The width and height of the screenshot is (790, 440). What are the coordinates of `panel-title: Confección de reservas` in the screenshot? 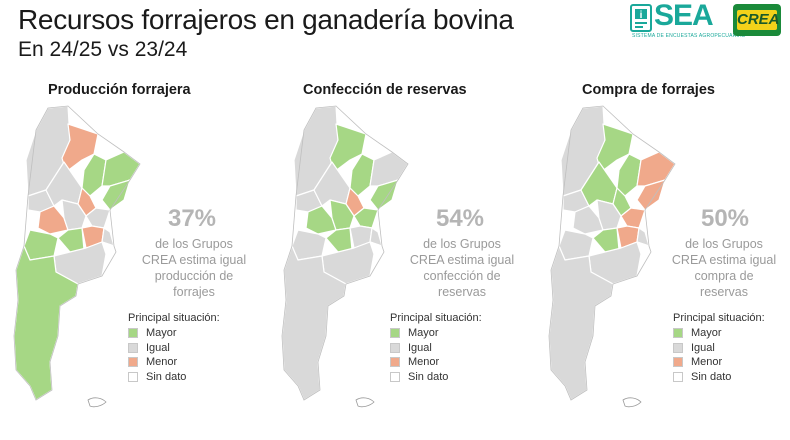 It's located at (385, 90).